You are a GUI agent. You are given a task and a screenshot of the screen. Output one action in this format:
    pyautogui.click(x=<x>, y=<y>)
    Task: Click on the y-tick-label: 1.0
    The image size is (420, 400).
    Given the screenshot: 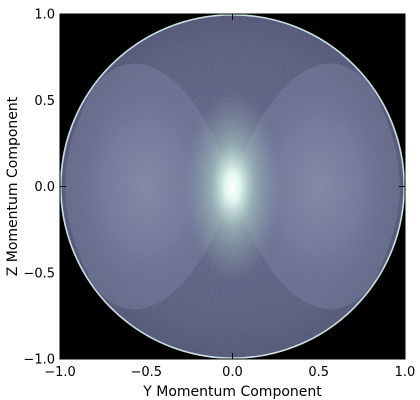 What is the action you would take?
    pyautogui.click(x=44, y=15)
    